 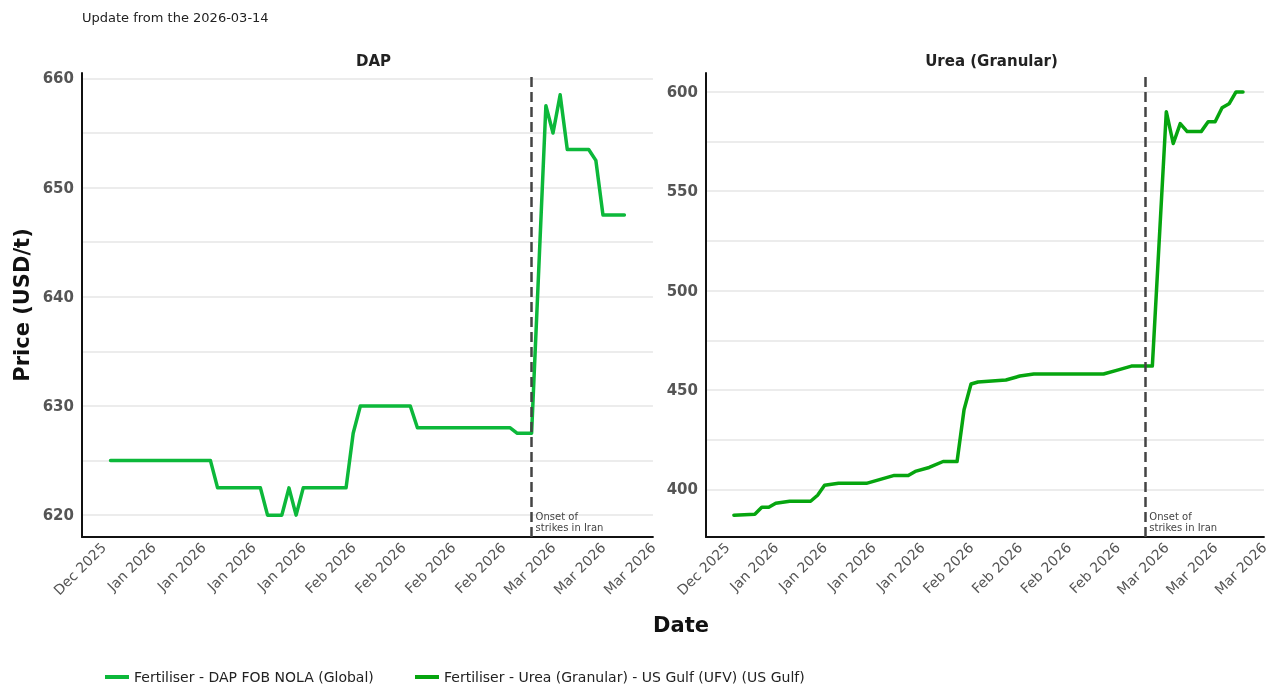 I want to click on y-tick-label: 400, so click(x=682, y=489).